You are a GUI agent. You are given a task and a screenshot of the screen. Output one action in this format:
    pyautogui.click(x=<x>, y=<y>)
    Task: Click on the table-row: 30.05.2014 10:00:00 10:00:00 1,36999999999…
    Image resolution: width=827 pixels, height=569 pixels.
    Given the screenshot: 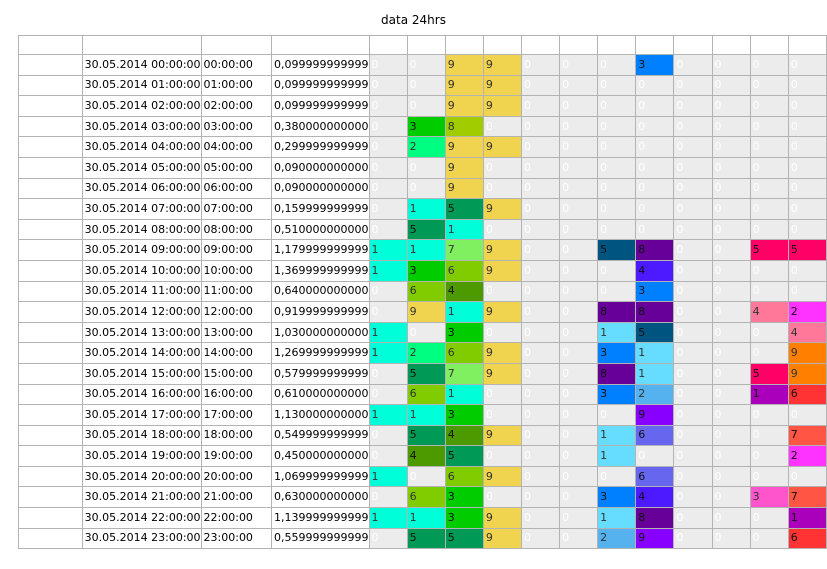 What is the action you would take?
    pyautogui.click(x=422, y=270)
    